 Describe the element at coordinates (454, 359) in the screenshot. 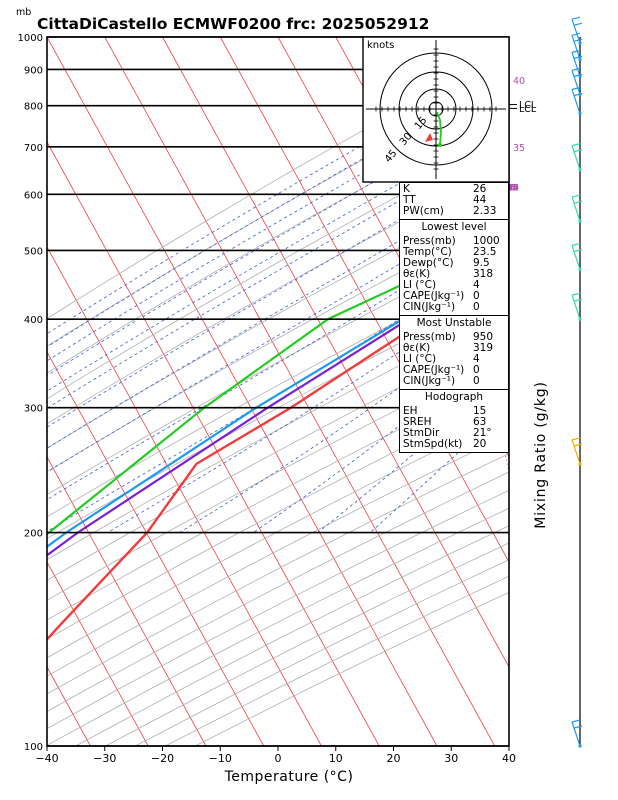

I see `most-unstable-row: LI (°C) 4` at that location.